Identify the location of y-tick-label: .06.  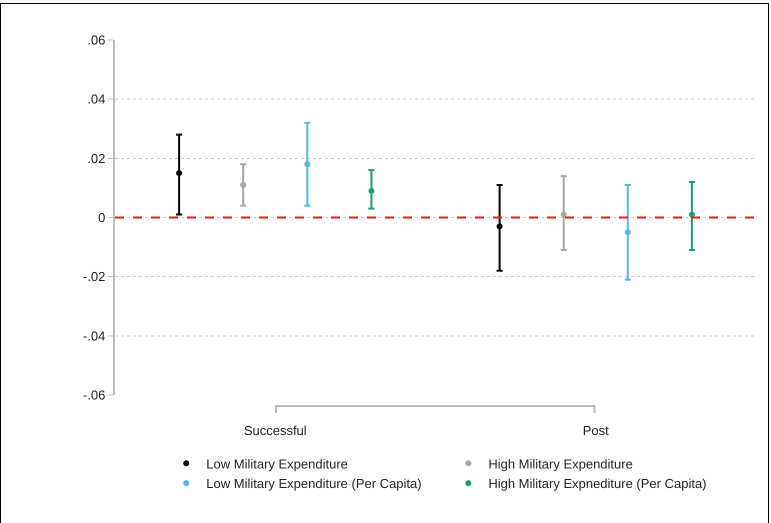
(96, 40).